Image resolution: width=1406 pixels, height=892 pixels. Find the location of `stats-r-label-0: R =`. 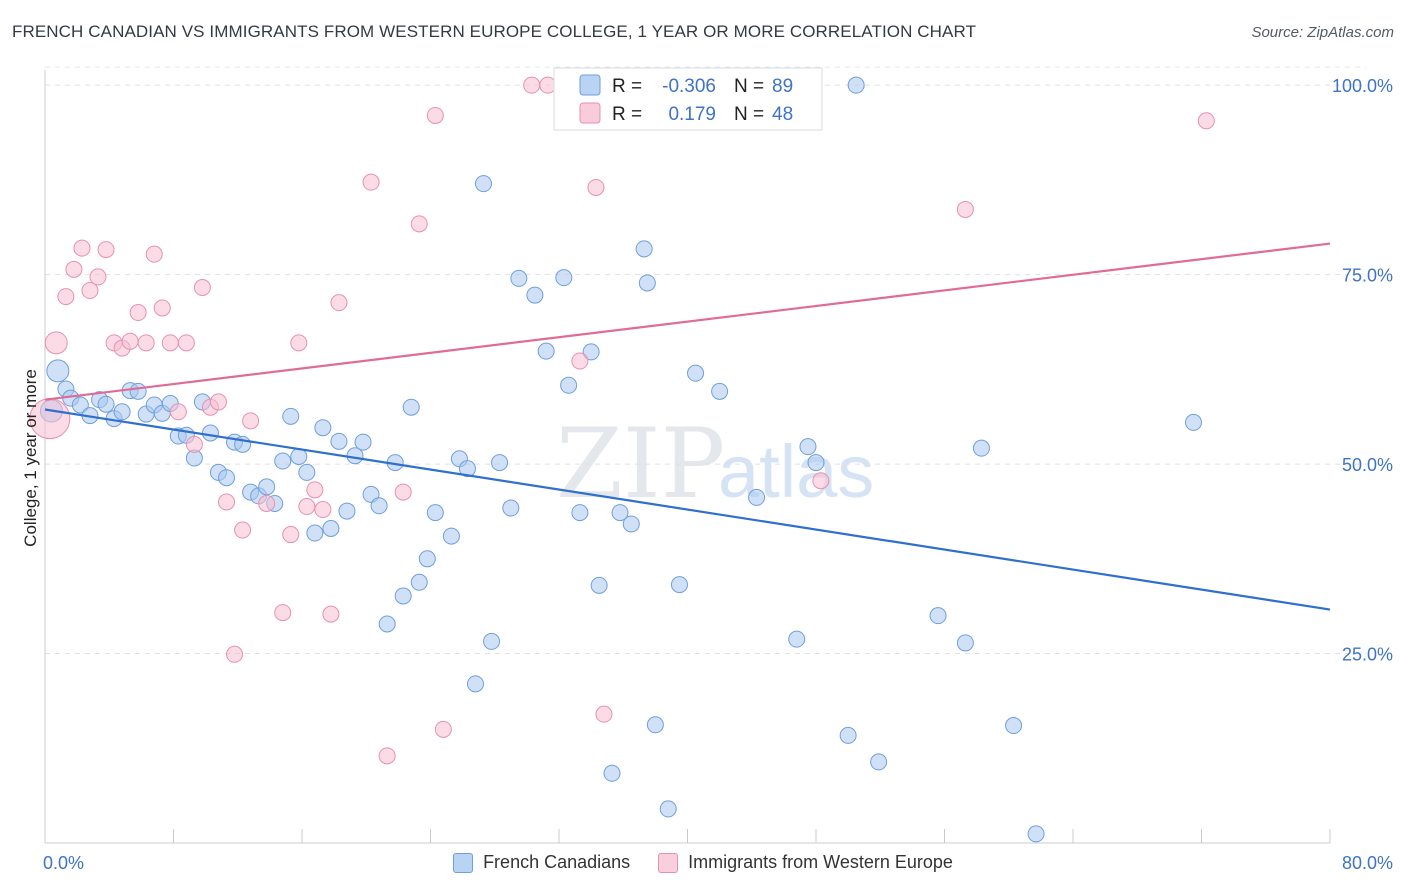

stats-r-label-0: R = is located at coordinates (627, 86).